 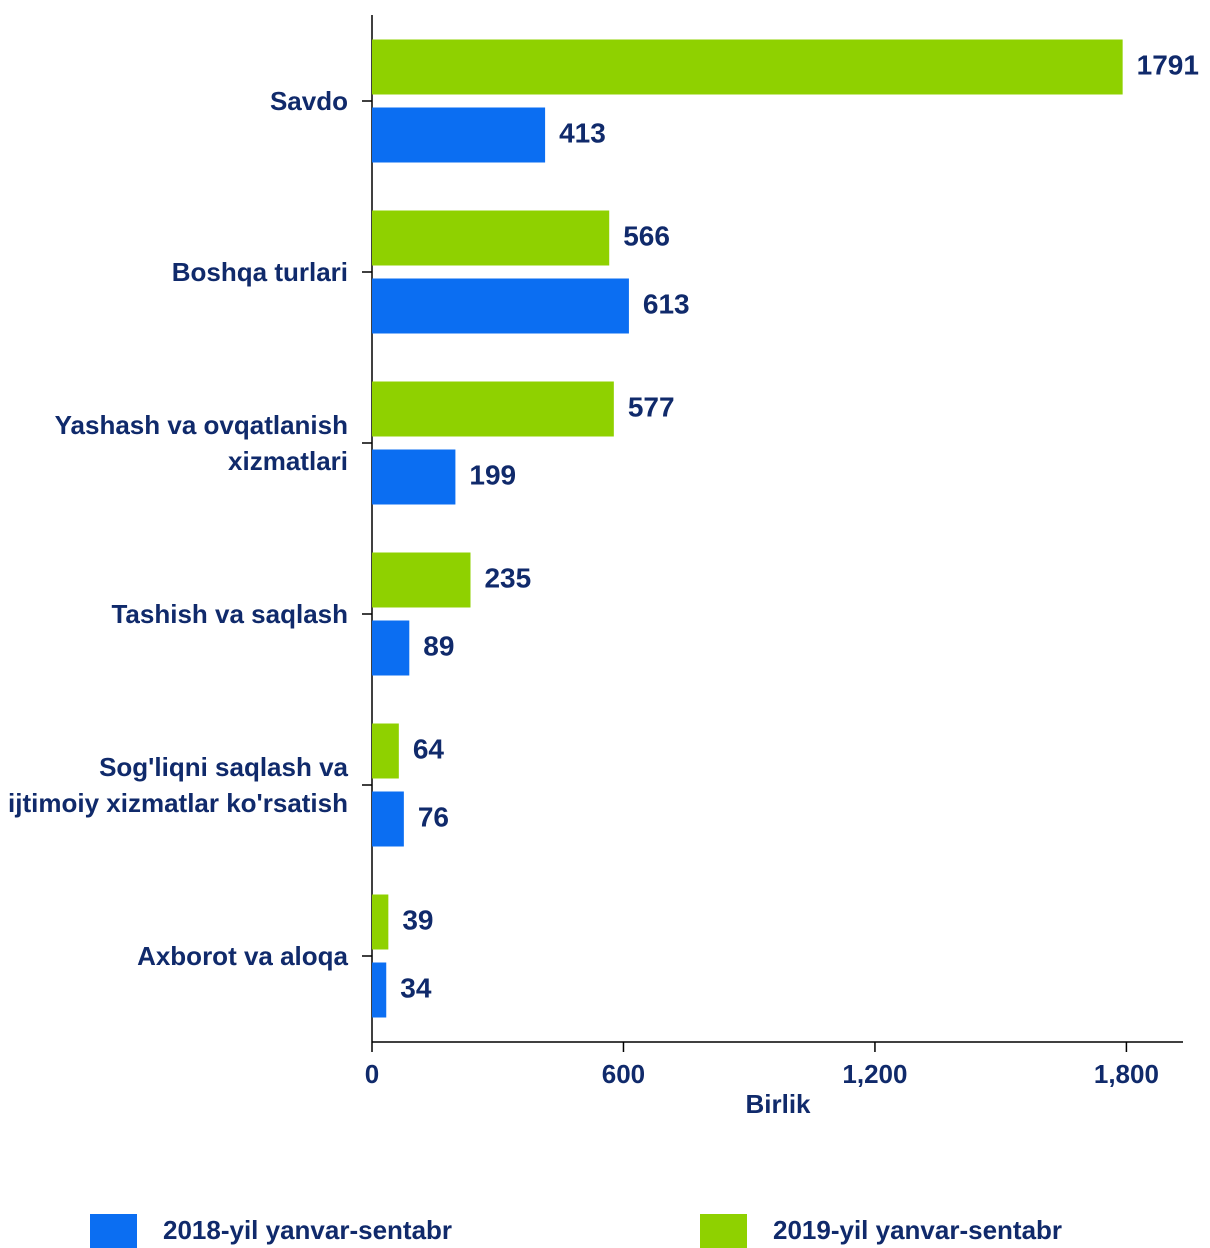 What do you see at coordinates (1168, 64) in the screenshot?
I see `data-label: 1791` at bounding box center [1168, 64].